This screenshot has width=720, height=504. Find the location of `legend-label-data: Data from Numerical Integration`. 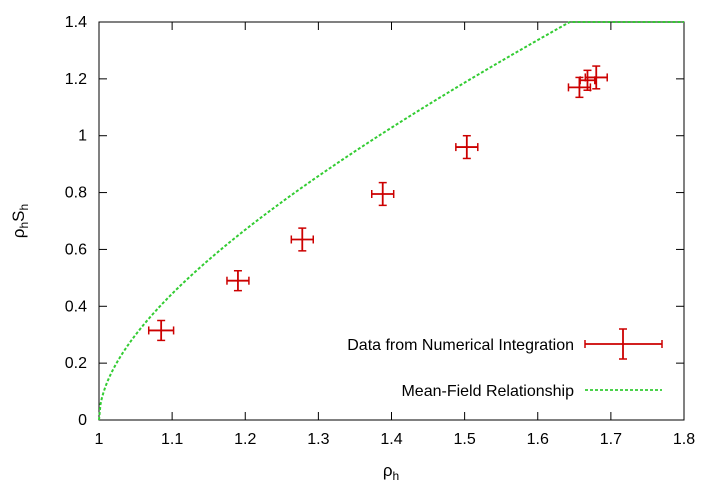

legend-label-data: Data from Numerical Integration is located at coordinates (460, 345).